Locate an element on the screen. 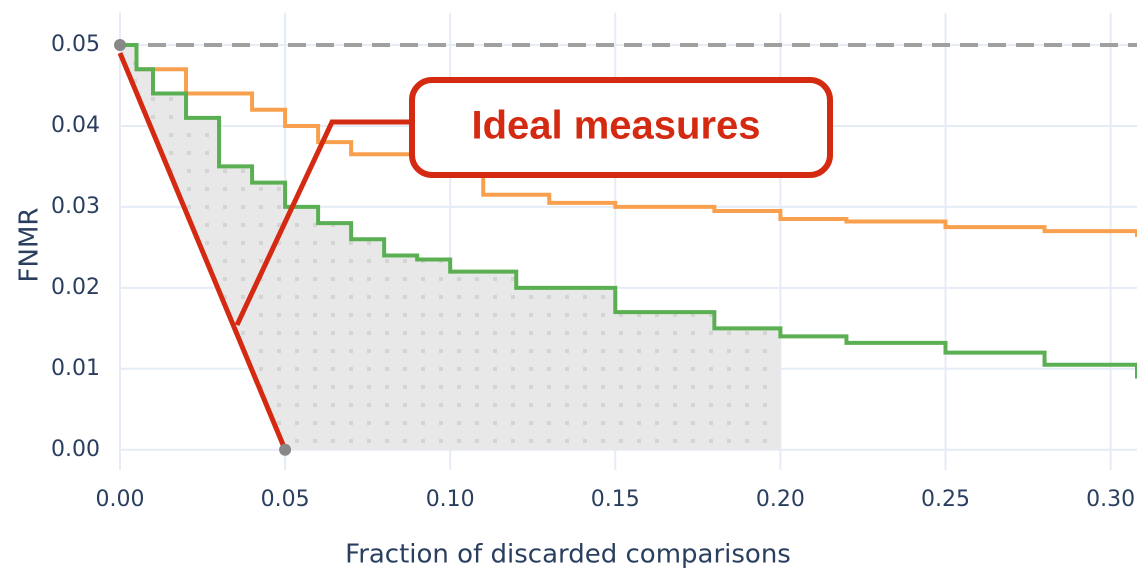 The height and width of the screenshot is (580, 1137). y-axis-title: FNMR is located at coordinates (30, 245).